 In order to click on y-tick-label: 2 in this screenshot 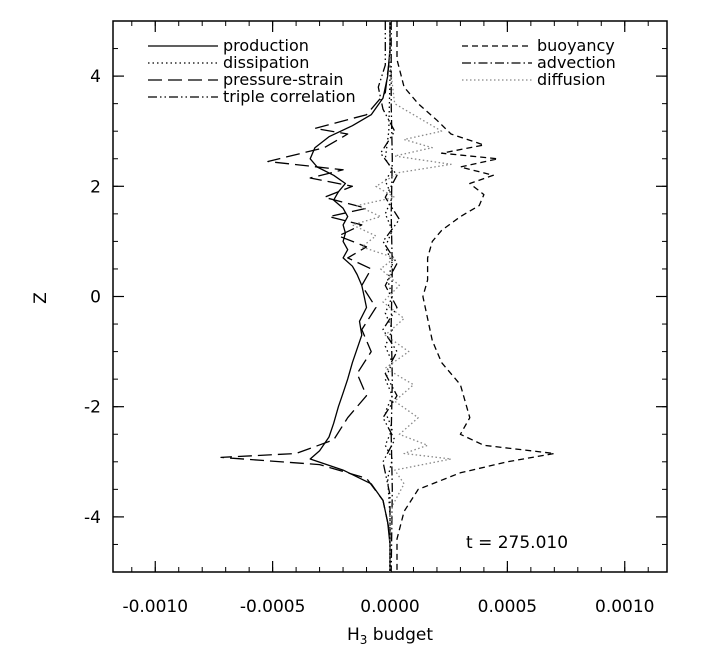, I will do `click(95, 187)`.